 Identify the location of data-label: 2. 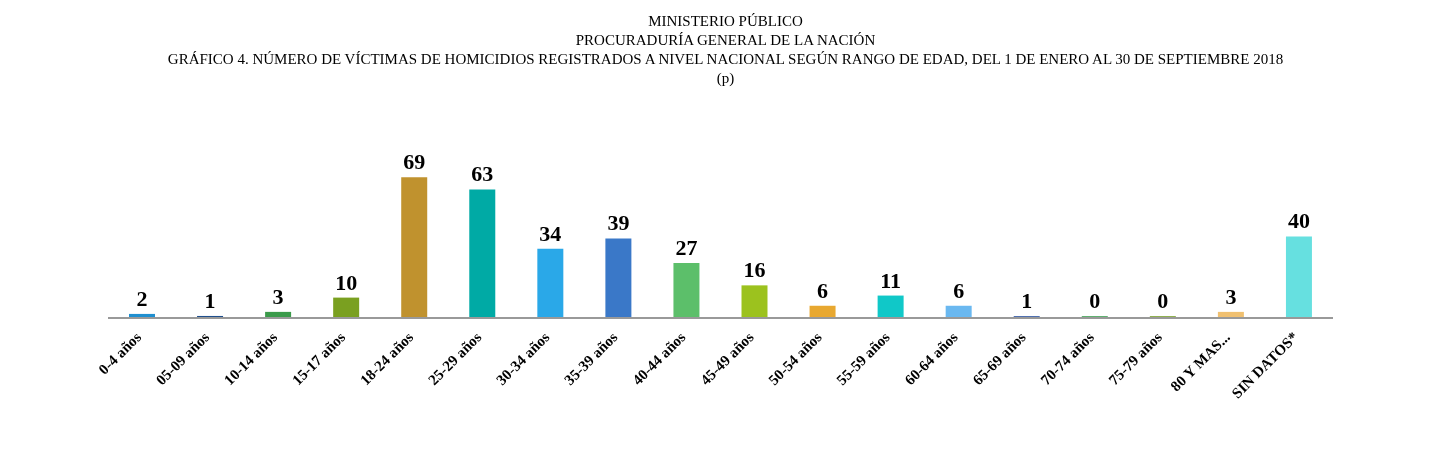
(142, 298).